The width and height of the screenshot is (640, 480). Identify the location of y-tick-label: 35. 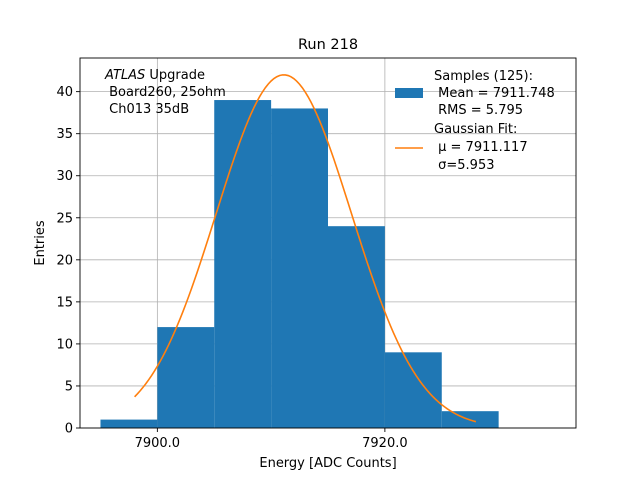
(64, 134).